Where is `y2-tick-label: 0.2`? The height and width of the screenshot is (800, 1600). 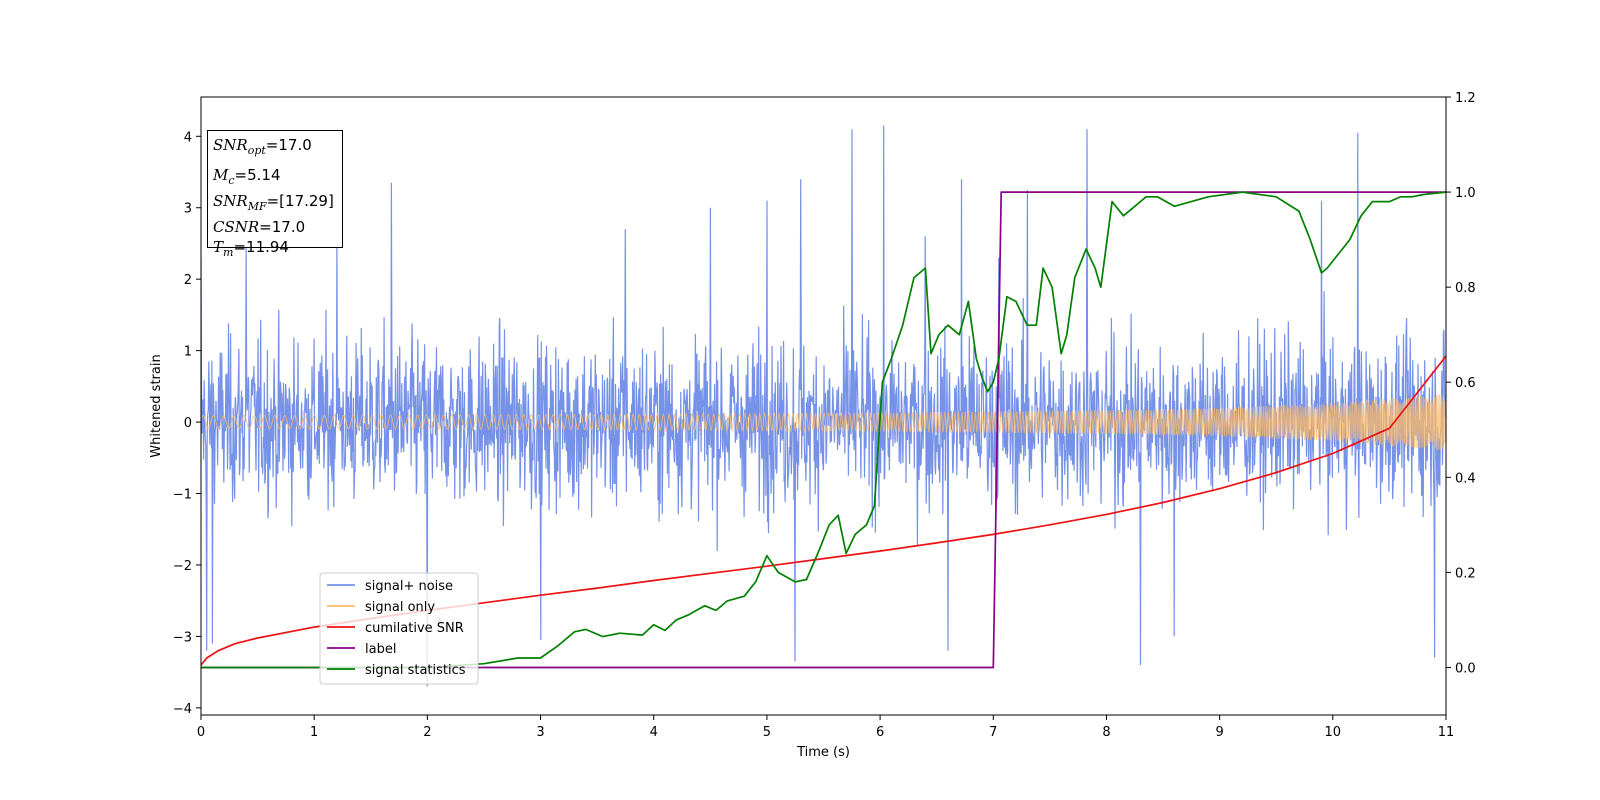
y2-tick-label: 0.2 is located at coordinates (1465, 573).